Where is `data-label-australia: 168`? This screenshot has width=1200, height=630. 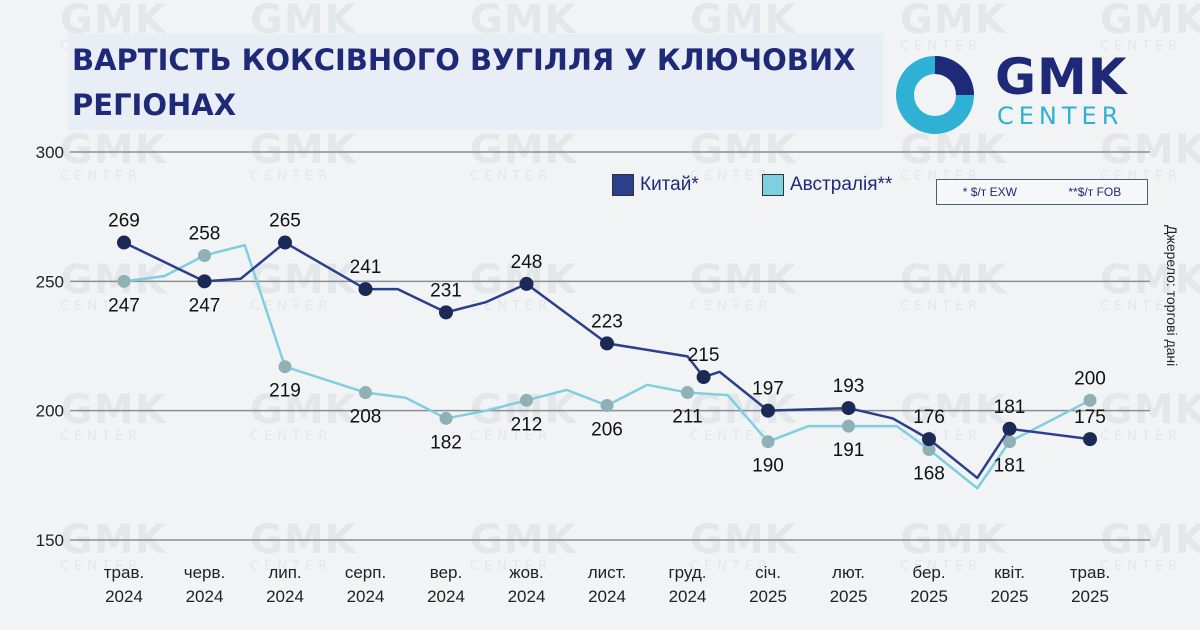 data-label-australia: 168 is located at coordinates (929, 473).